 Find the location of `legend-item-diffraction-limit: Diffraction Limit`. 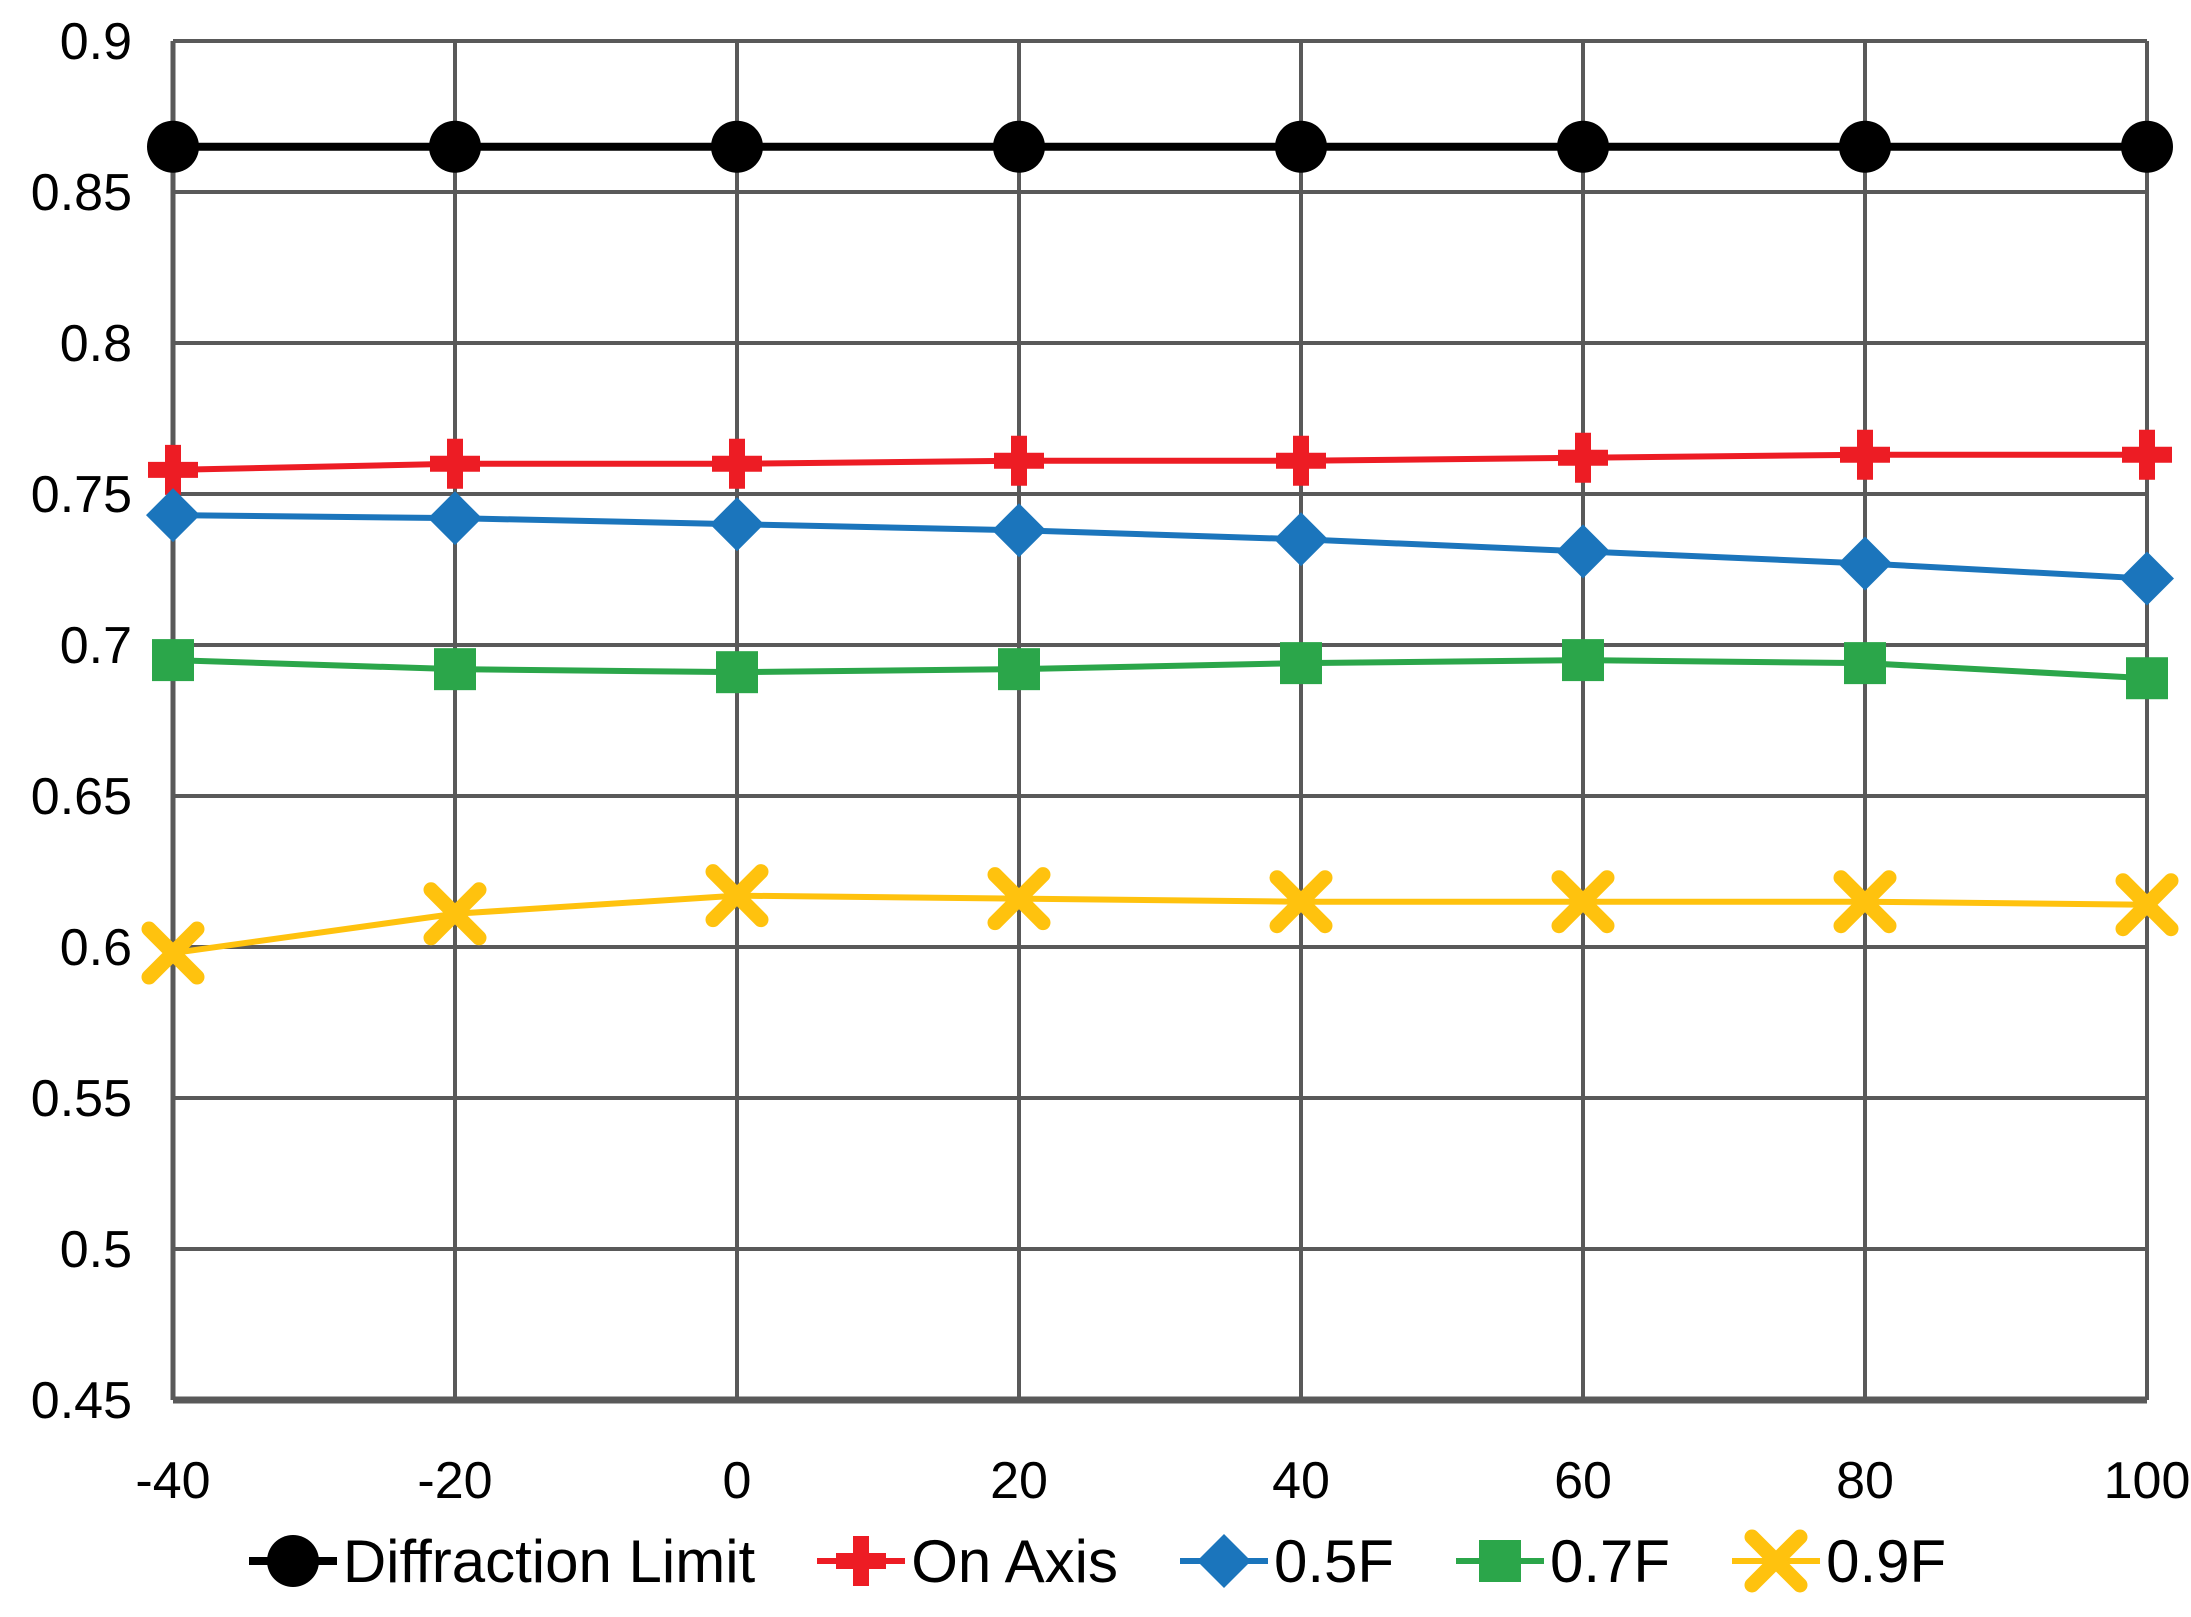

legend-item-diffraction-limit: Diffraction Limit is located at coordinates (500, 1561).